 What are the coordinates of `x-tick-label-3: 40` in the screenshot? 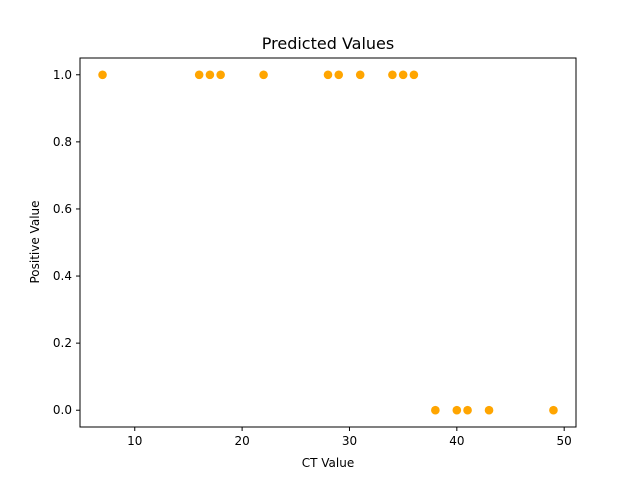 It's located at (456, 441).